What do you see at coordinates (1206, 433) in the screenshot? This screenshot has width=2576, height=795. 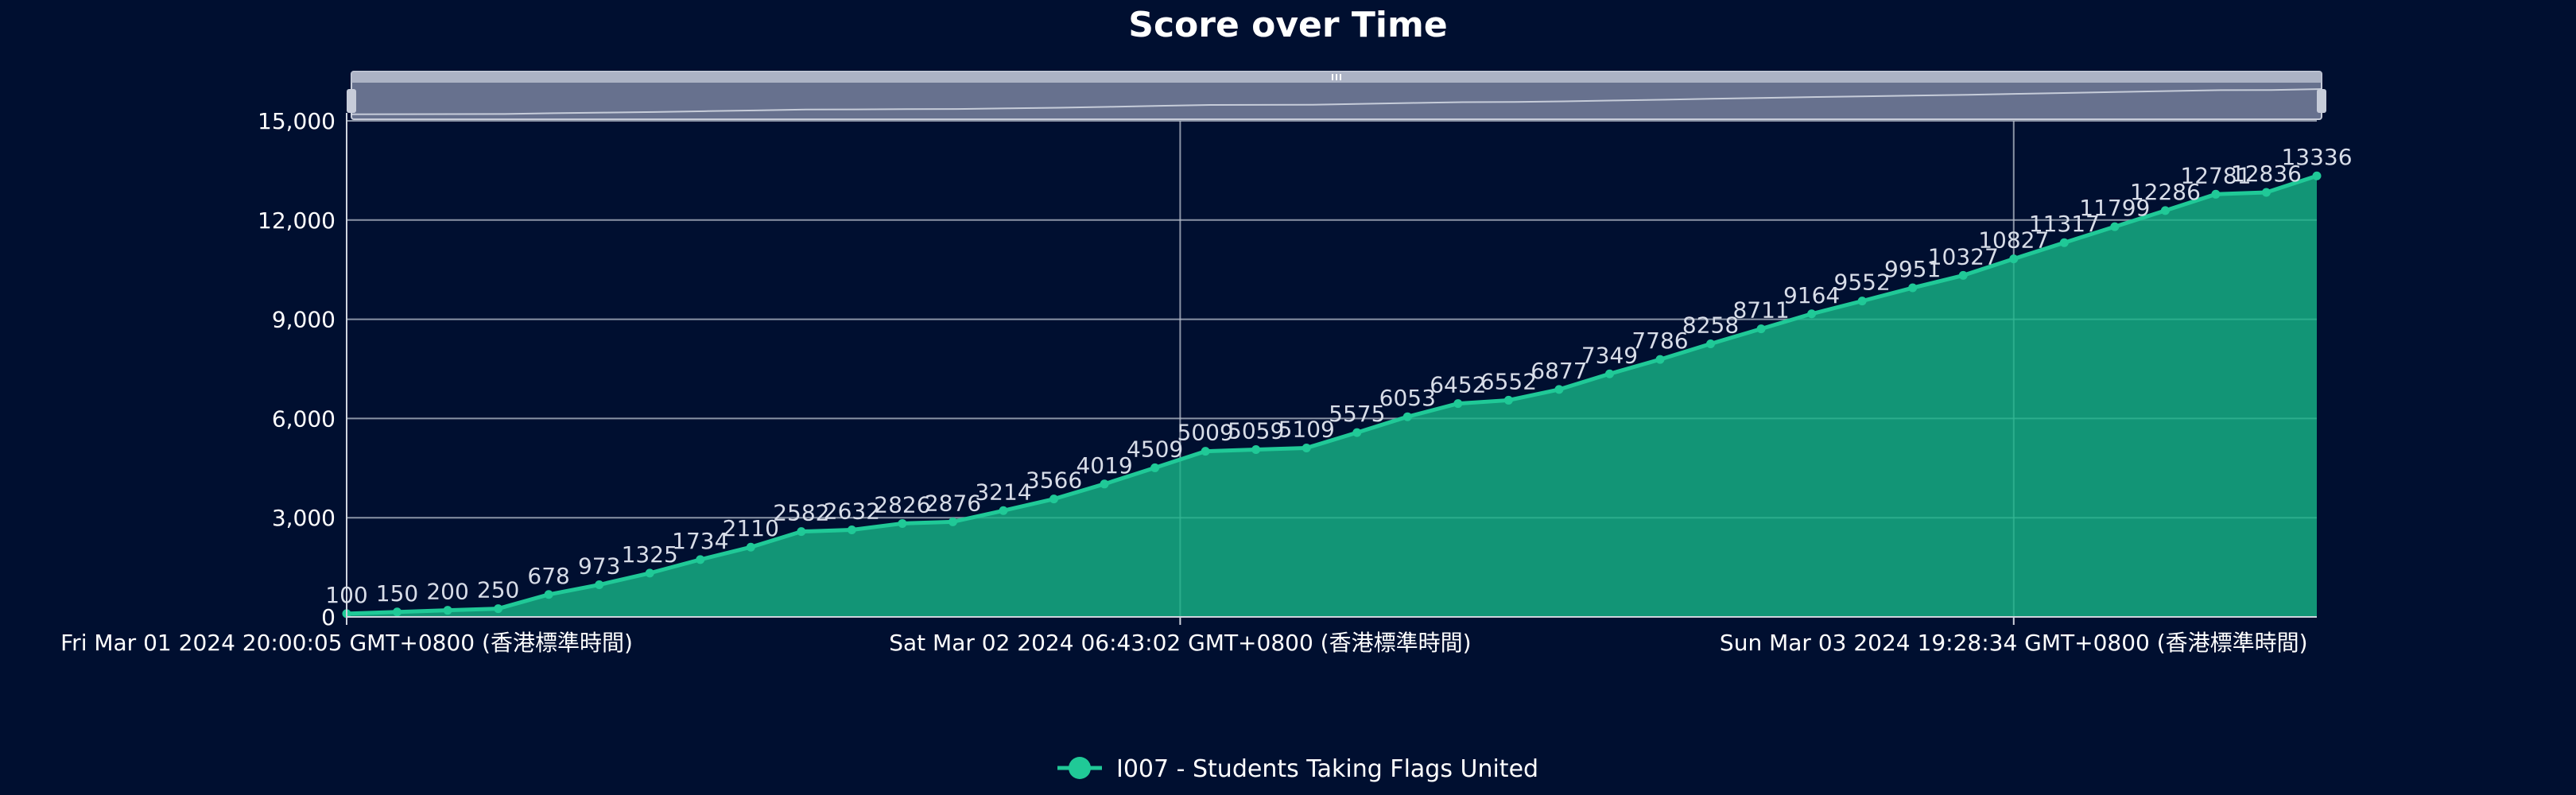 I see `data-label: 5009` at bounding box center [1206, 433].